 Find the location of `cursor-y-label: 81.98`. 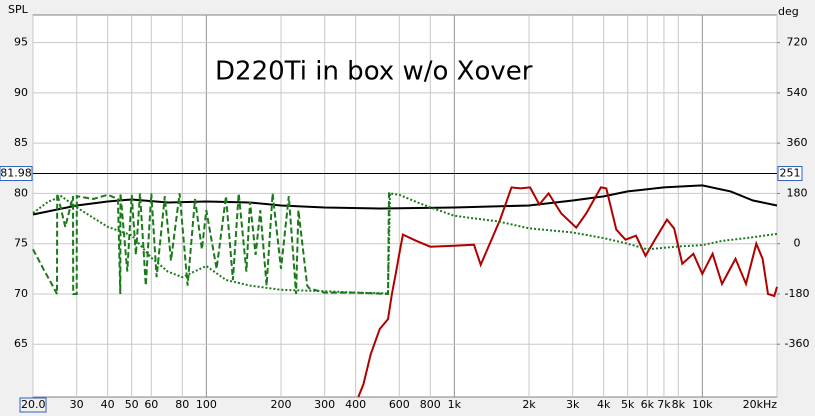

cursor-y-label: 81.98 is located at coordinates (16, 173).